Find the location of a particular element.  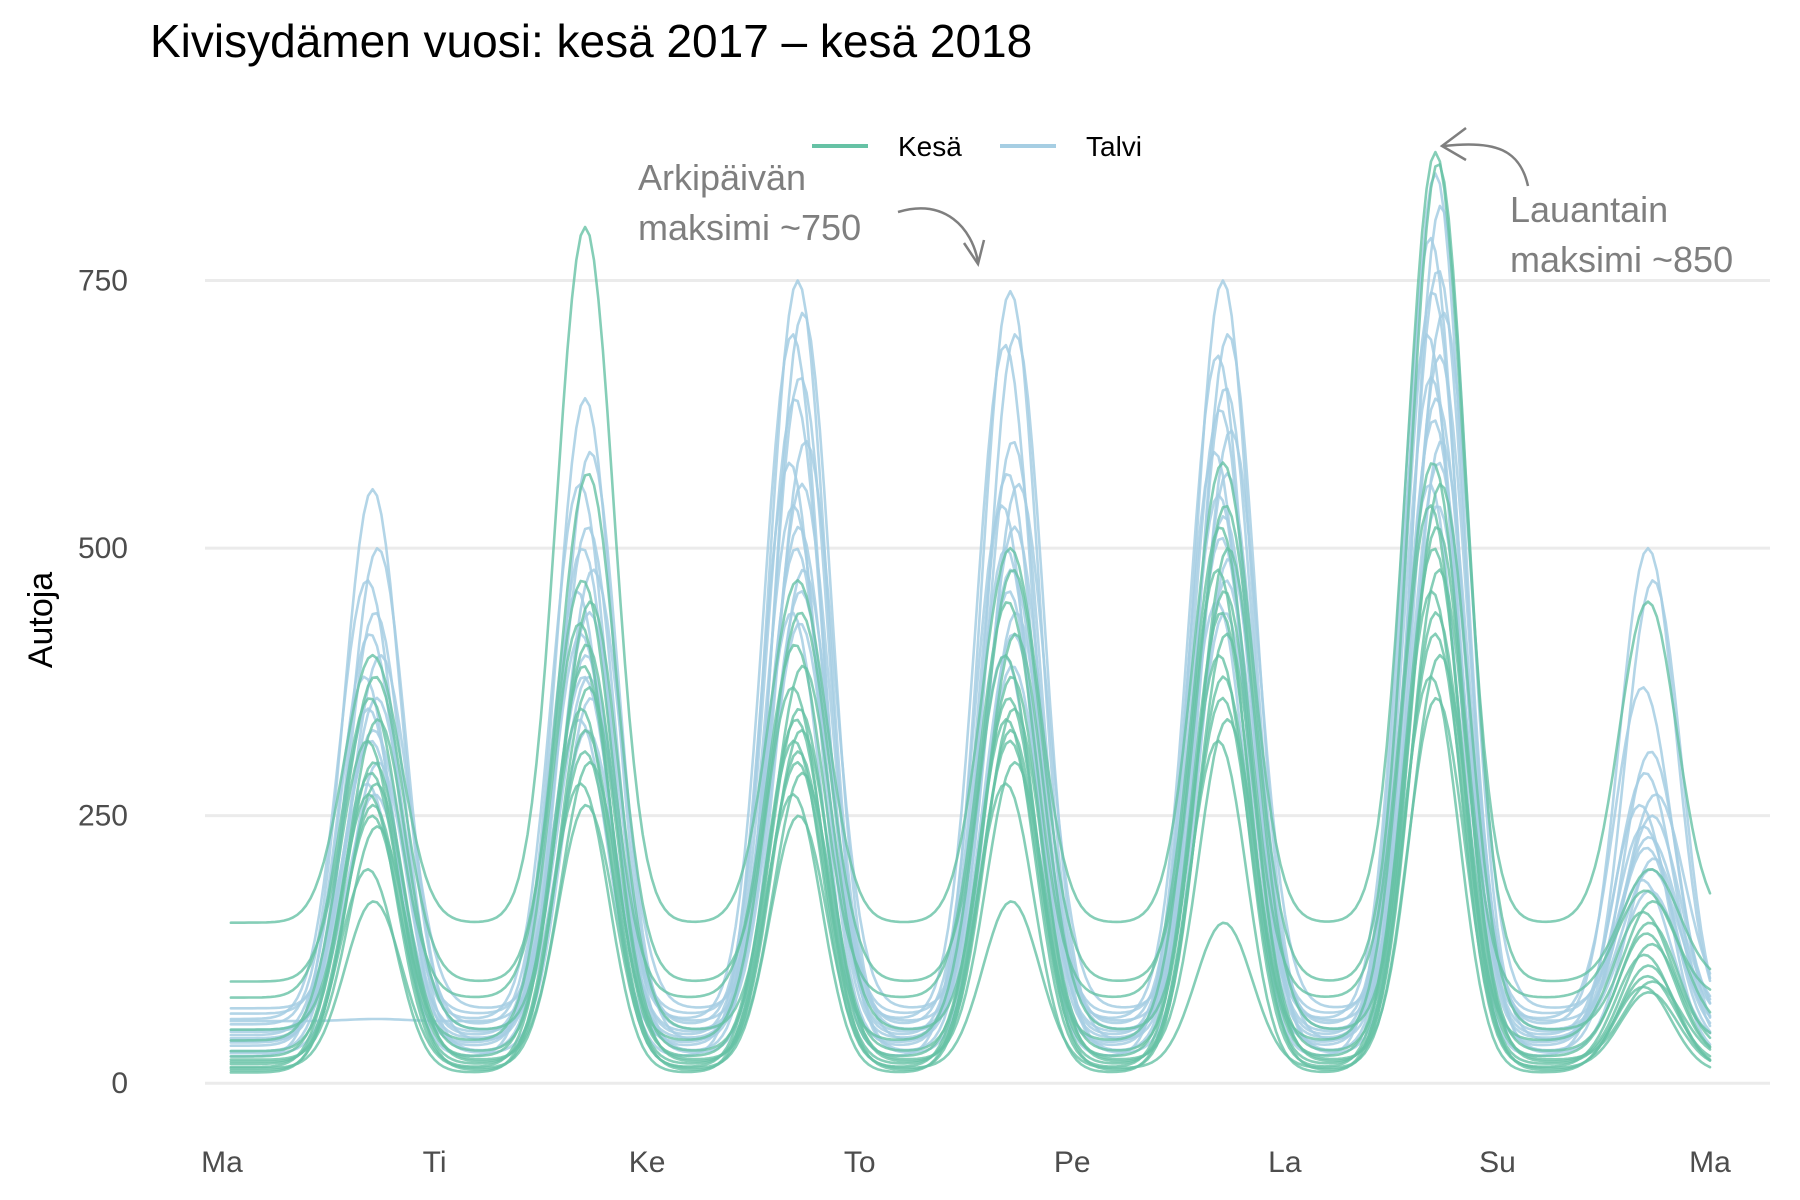

y-tick-label: 500 is located at coordinates (103, 548).